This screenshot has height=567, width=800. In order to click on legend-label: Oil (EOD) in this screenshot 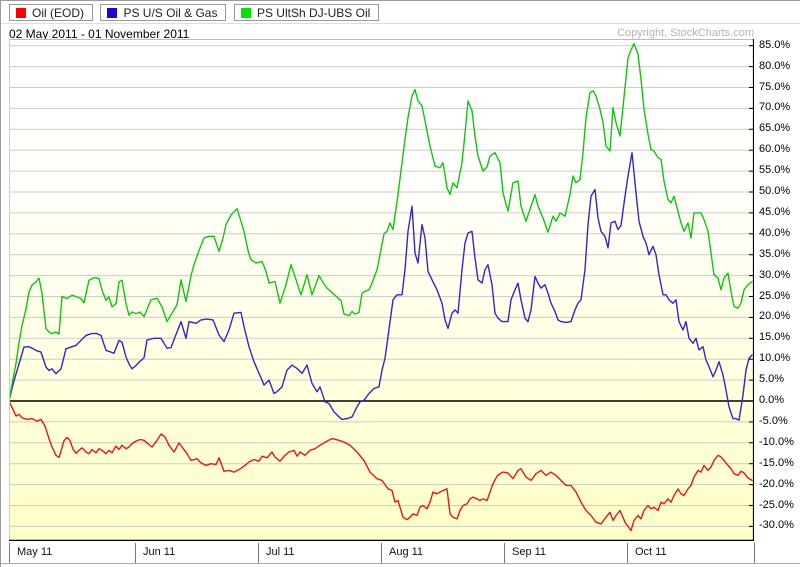, I will do `click(58, 12)`.